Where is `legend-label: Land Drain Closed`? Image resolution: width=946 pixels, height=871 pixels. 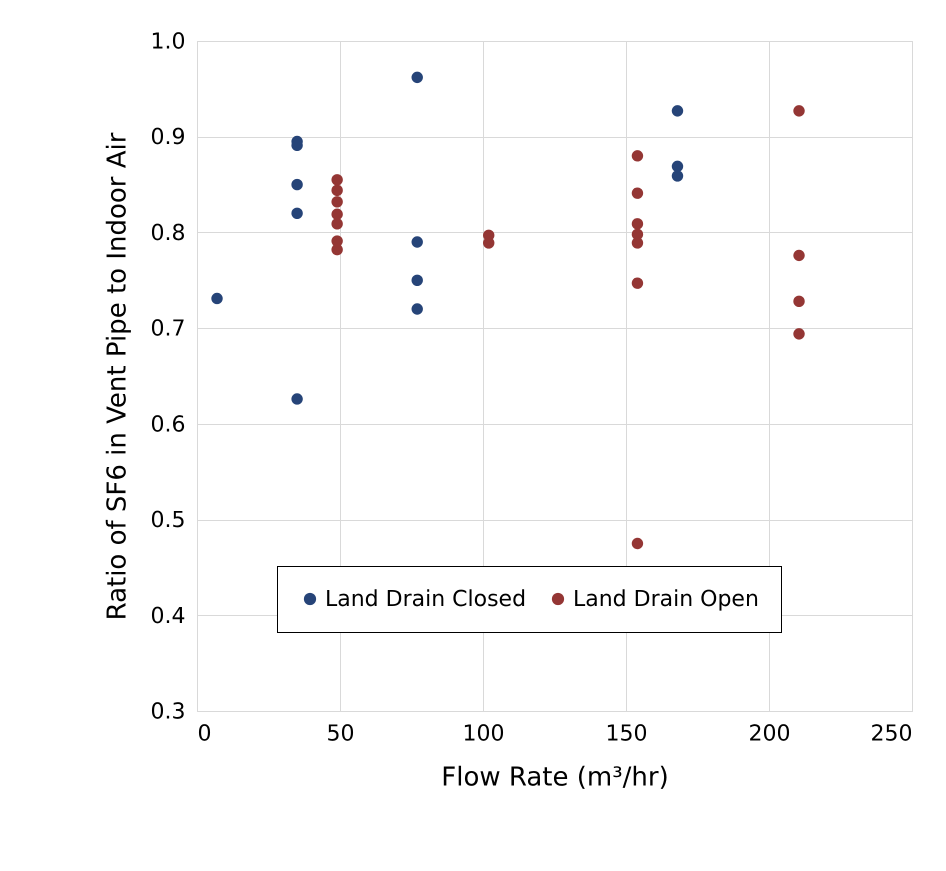
legend-label: Land Drain Closed is located at coordinates (425, 599).